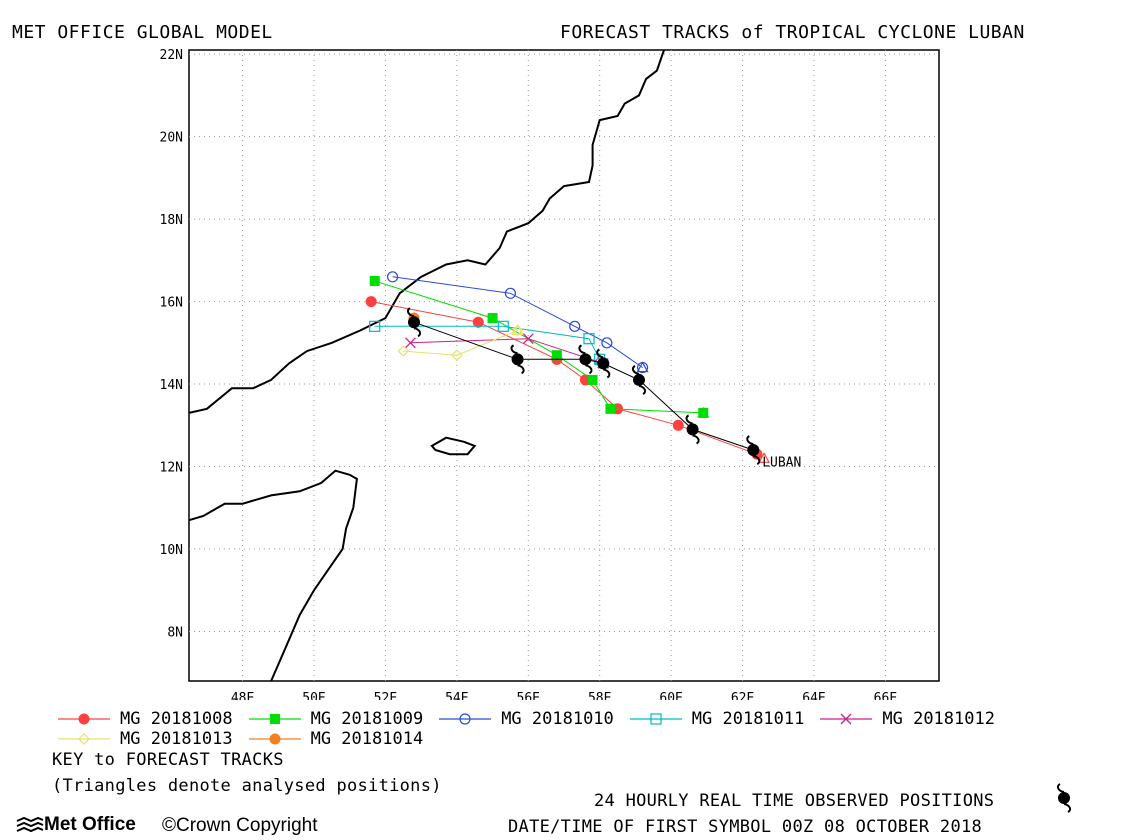 The height and width of the screenshot is (840, 1130). What do you see at coordinates (142, 32) in the screenshot?
I see `header-left-title: MET OFFICE GLOBAL MODEL` at bounding box center [142, 32].